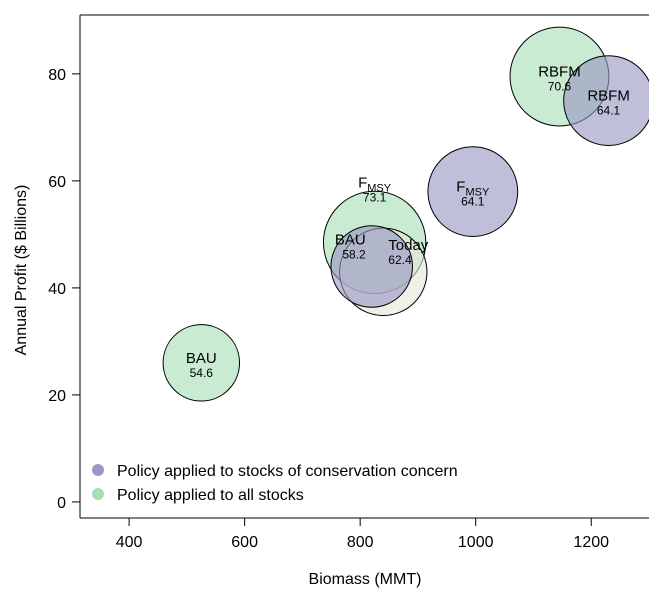  Describe the element at coordinates (360, 542) in the screenshot. I see `x-tick-label: 800` at that location.